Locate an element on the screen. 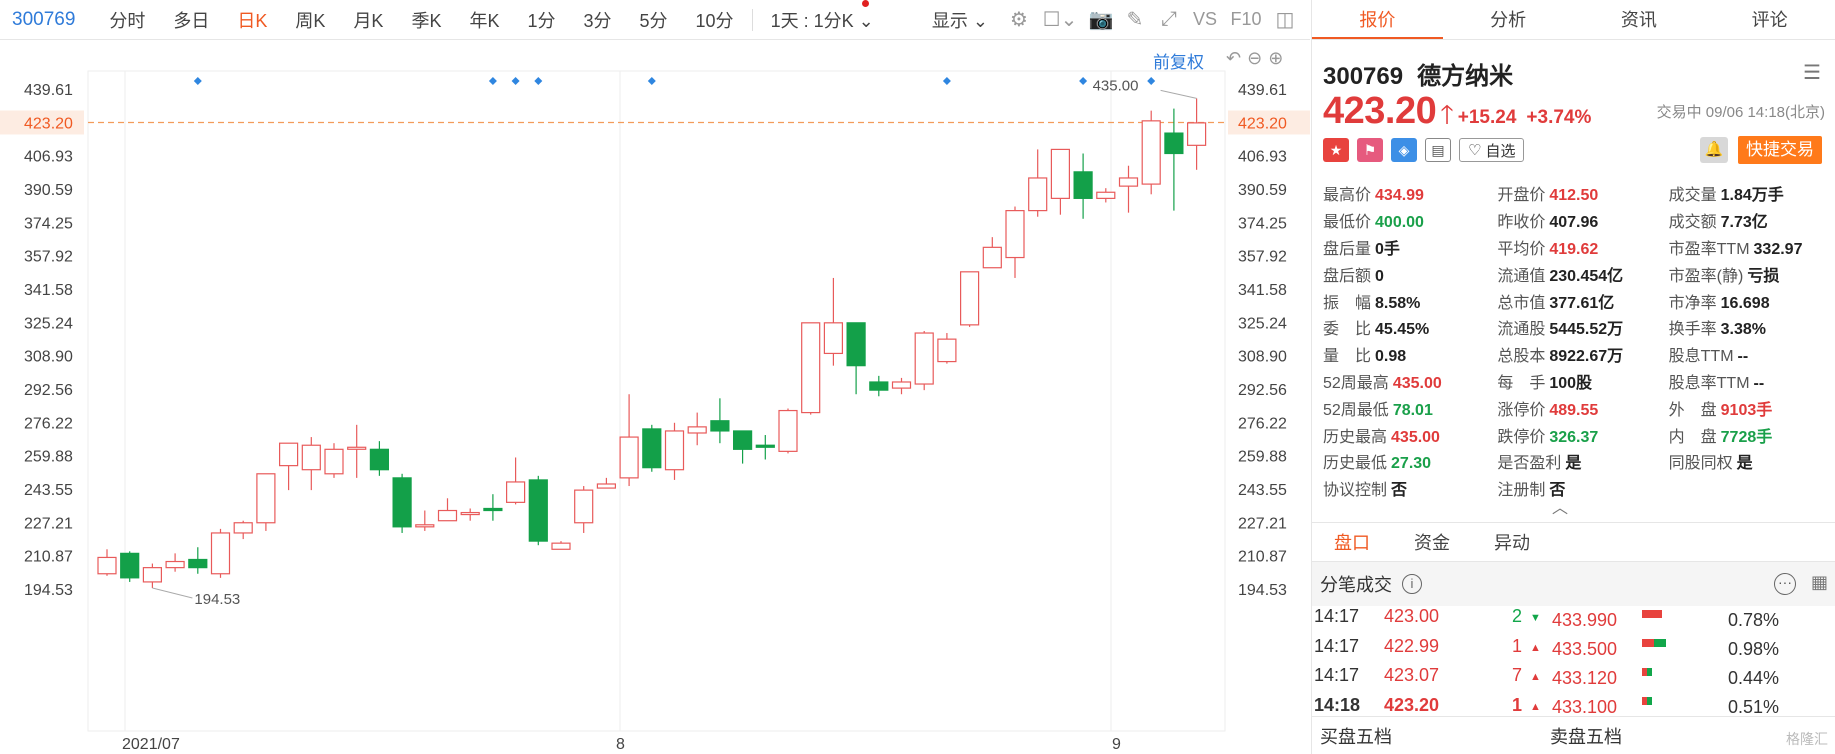  activity-icon: ⚑ is located at coordinates (1370, 150).